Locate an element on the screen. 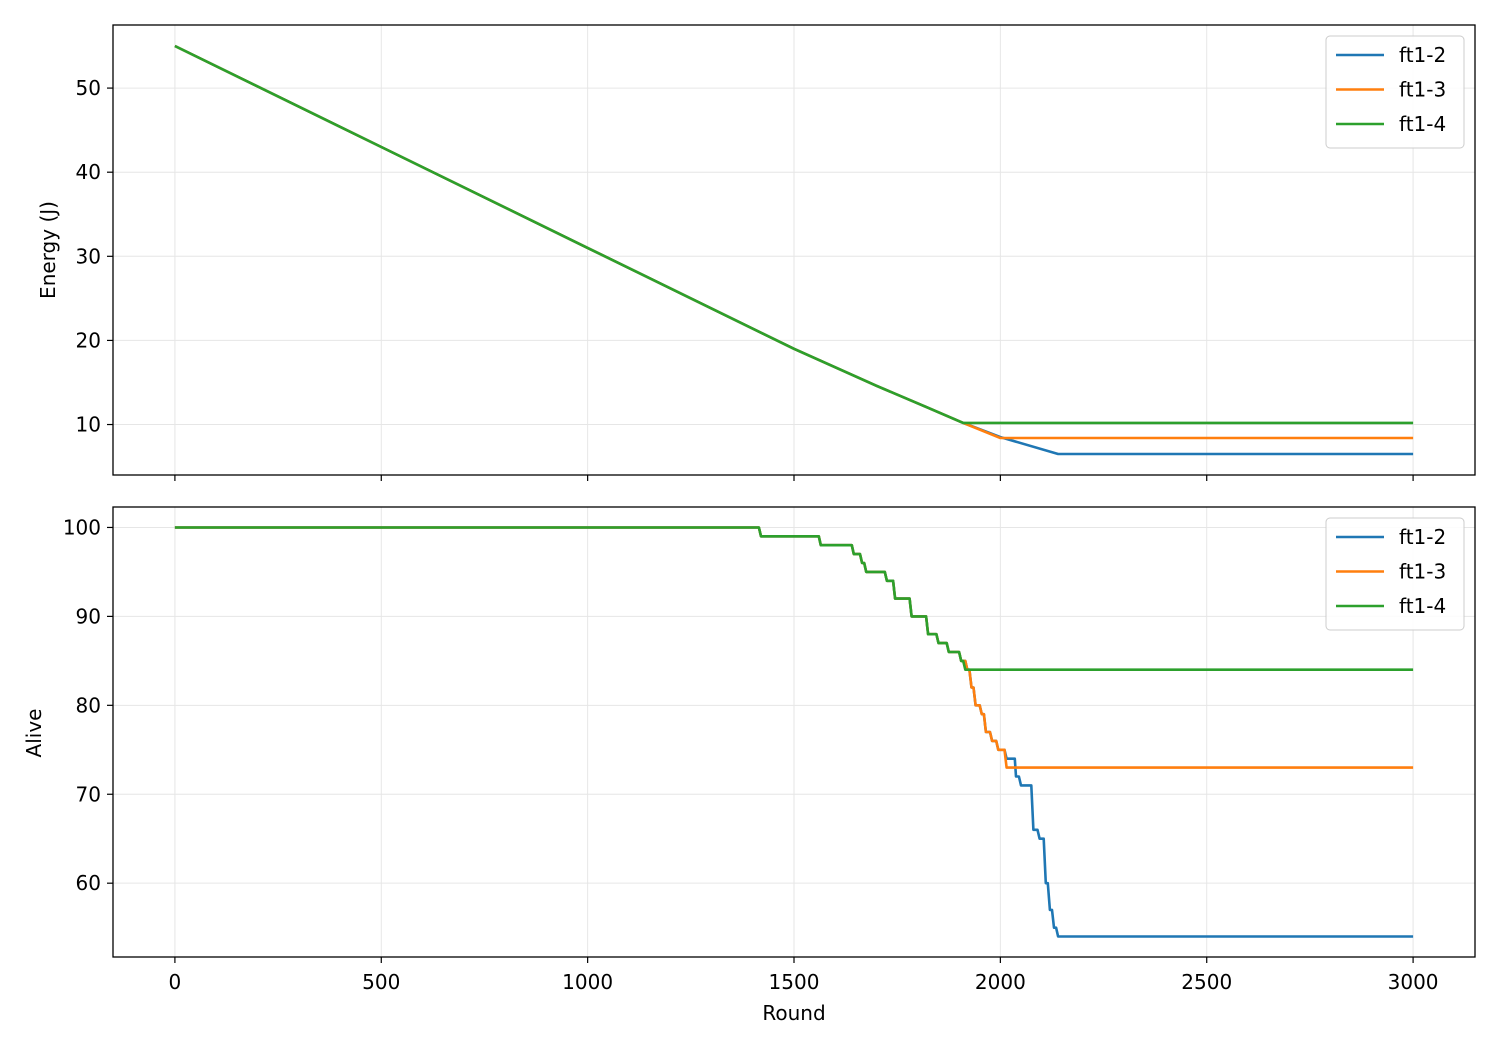 The image size is (1500, 1050). alive-y-axis-label: Alive is located at coordinates (34, 733).